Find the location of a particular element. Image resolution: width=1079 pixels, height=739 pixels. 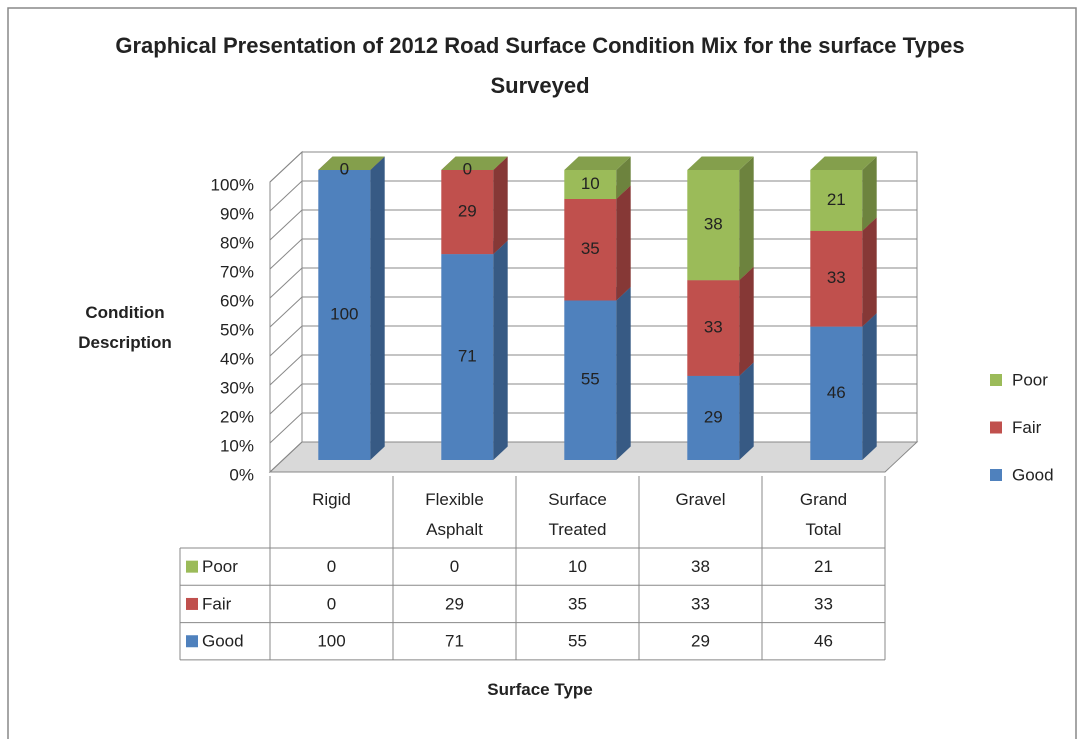

table-row-label: Fair is located at coordinates (217, 603).